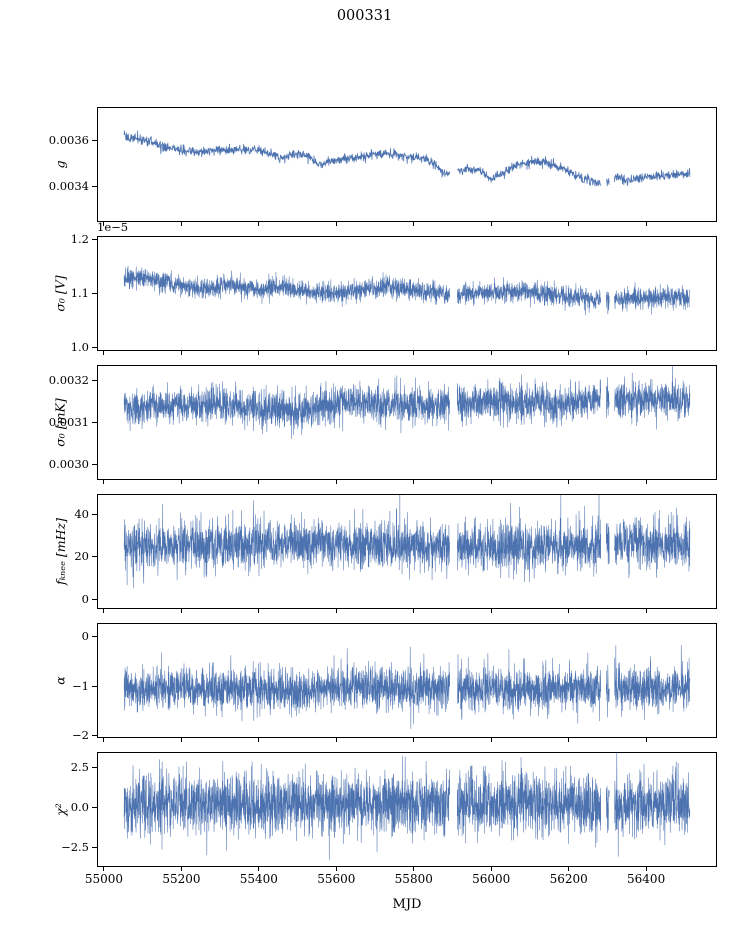 The image size is (729, 936). I want to click on y-tick-label: 20, so click(81, 556).